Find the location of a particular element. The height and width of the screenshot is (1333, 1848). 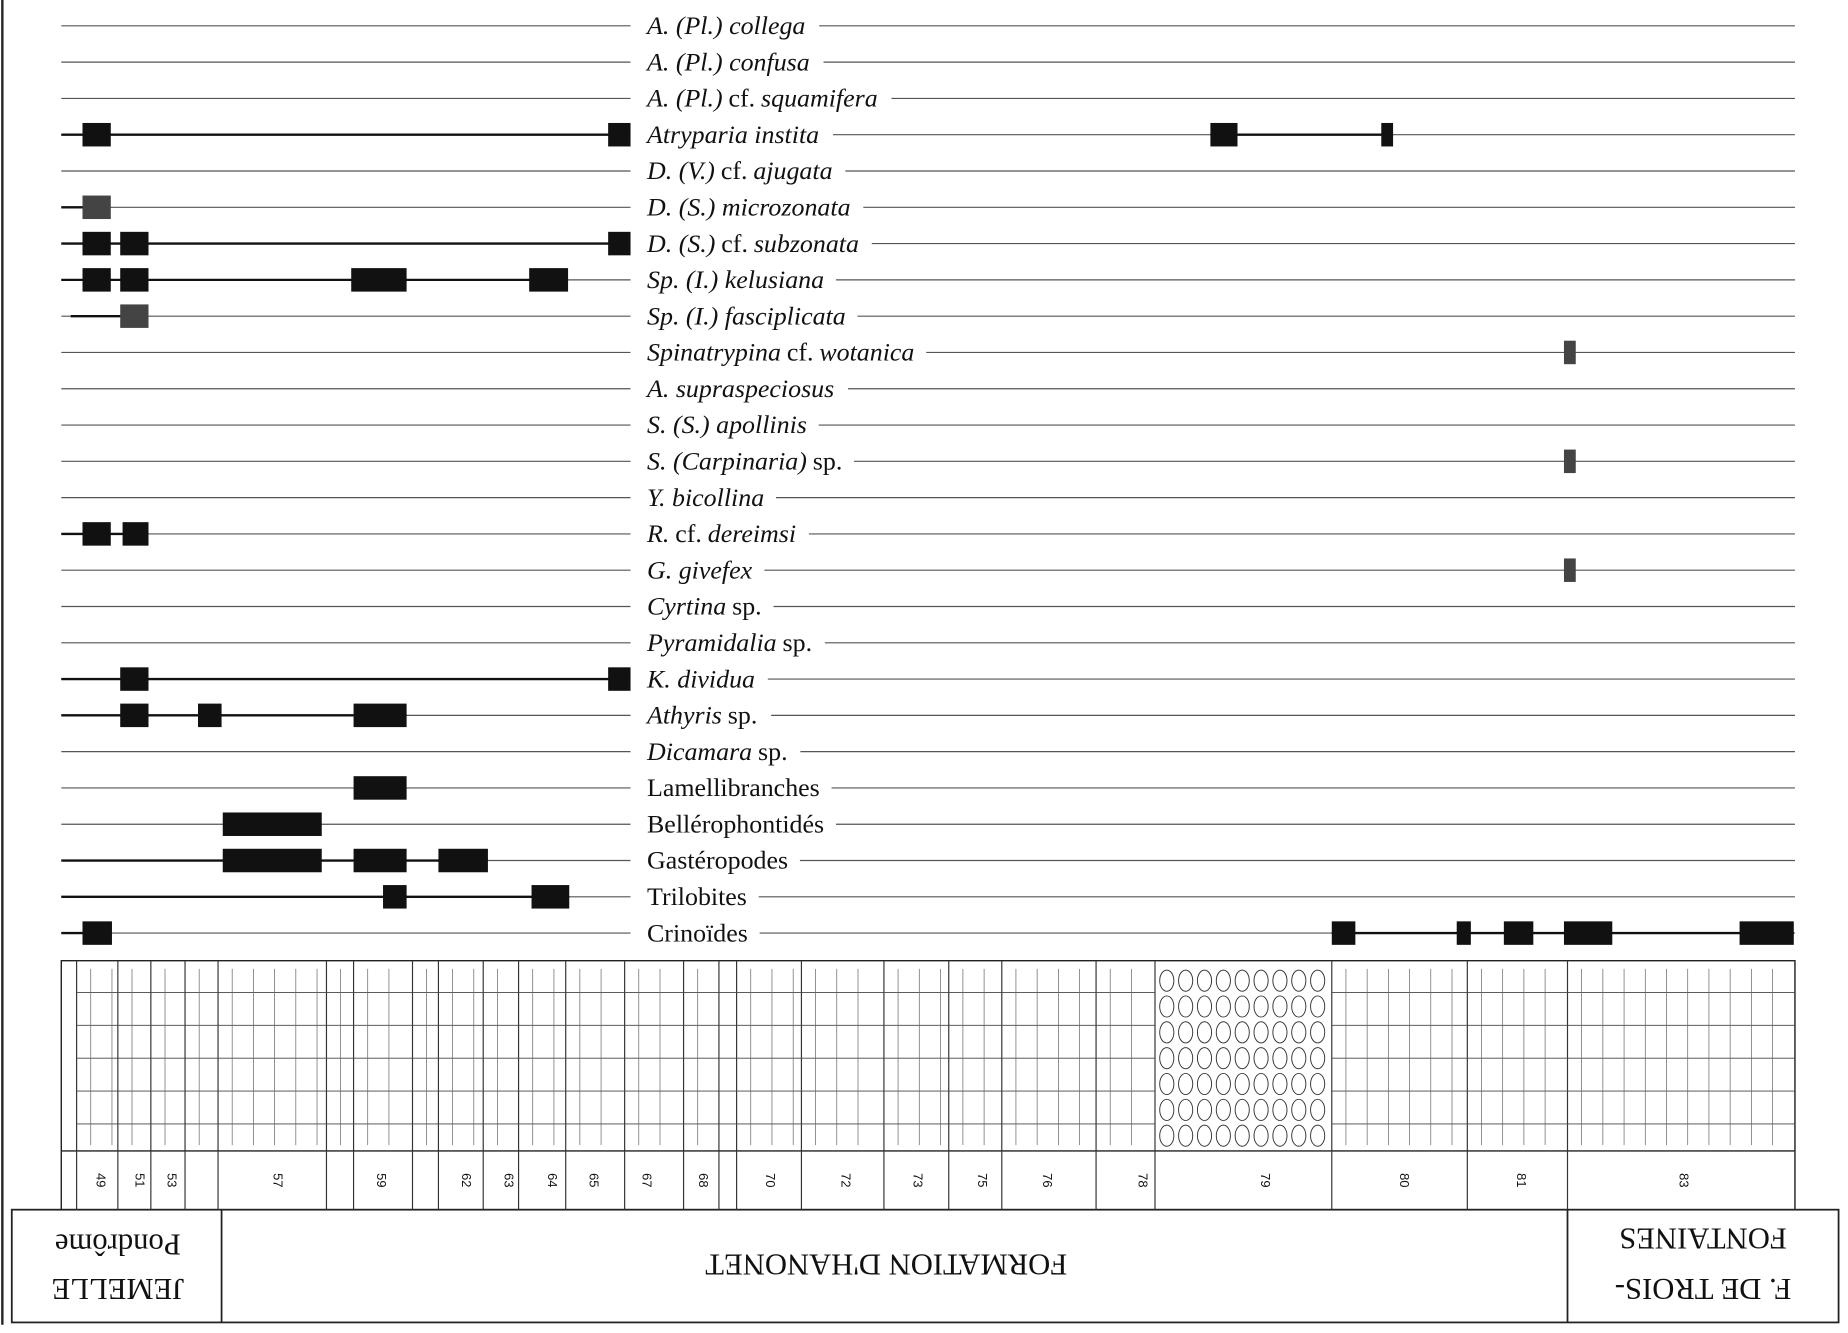

taxon-part: Dicamara is located at coordinates (699, 751).